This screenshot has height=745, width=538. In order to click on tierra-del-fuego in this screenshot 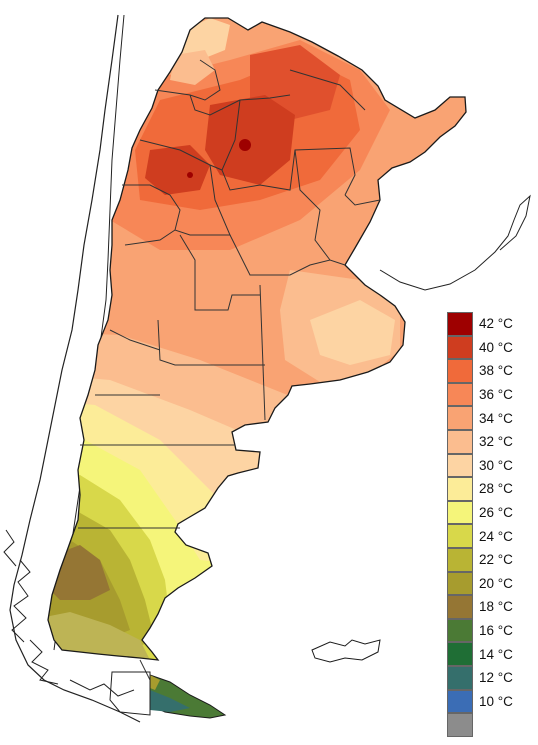, I will do `click(168, 695)`.